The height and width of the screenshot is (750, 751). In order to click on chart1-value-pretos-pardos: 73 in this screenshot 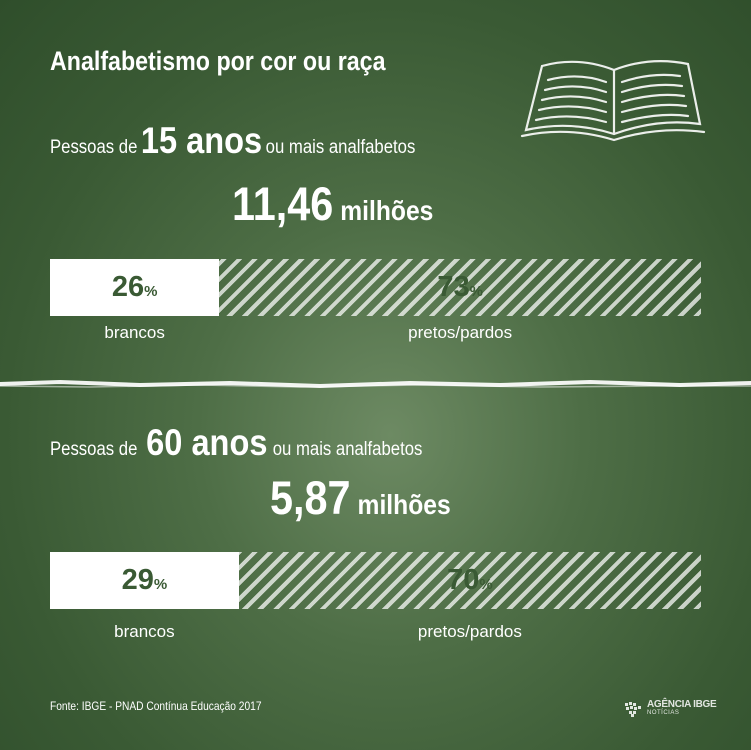, I will do `click(453, 287)`.